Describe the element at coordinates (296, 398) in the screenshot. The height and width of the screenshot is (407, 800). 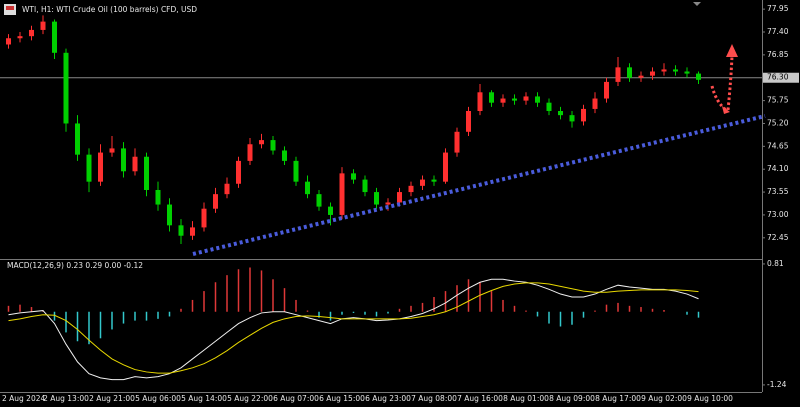
I see `x-tick-label: 6 Aug 07:00` at that location.